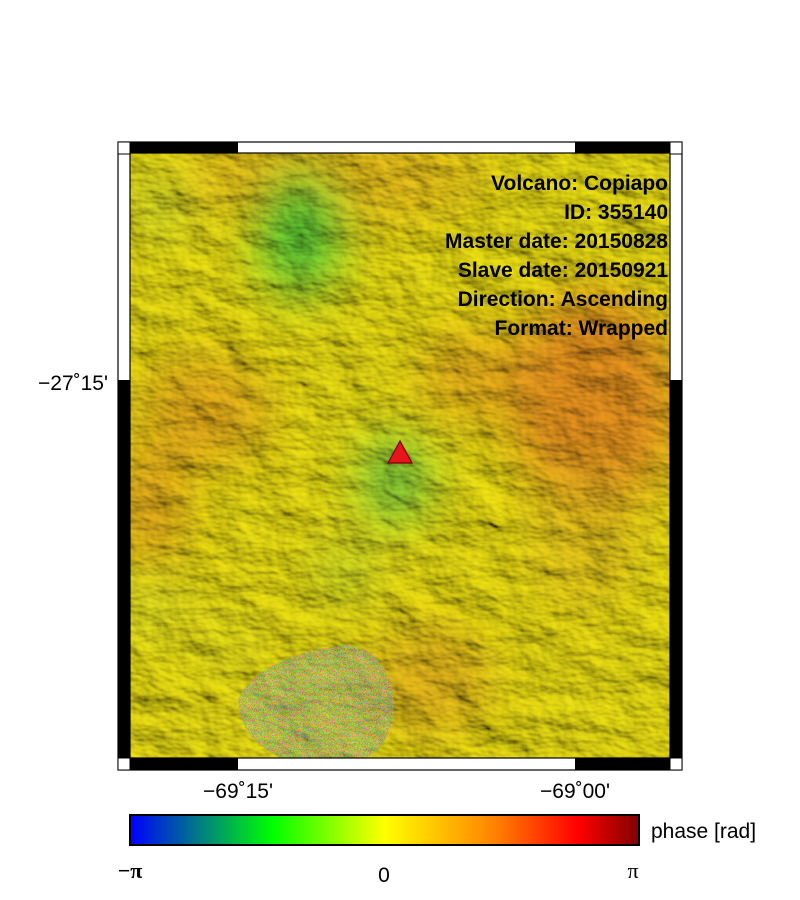 This screenshot has height=900, width=800. What do you see at coordinates (563, 299) in the screenshot?
I see `map-info-line: Direction: Ascending` at bounding box center [563, 299].